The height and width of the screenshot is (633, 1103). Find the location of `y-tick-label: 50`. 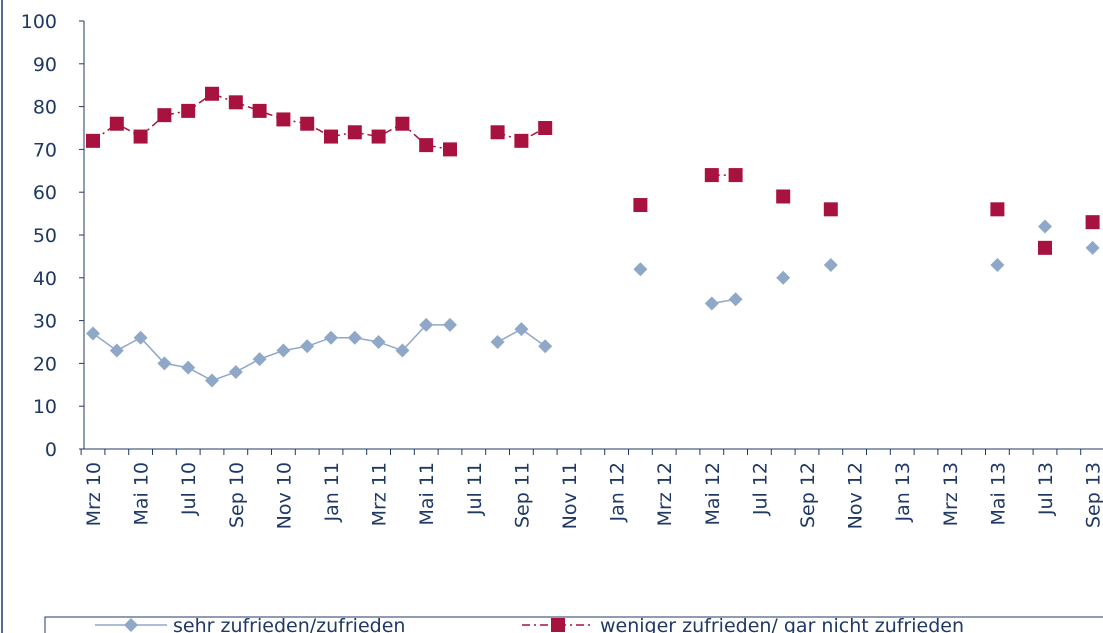

y-tick-label: 50 is located at coordinates (45, 236).